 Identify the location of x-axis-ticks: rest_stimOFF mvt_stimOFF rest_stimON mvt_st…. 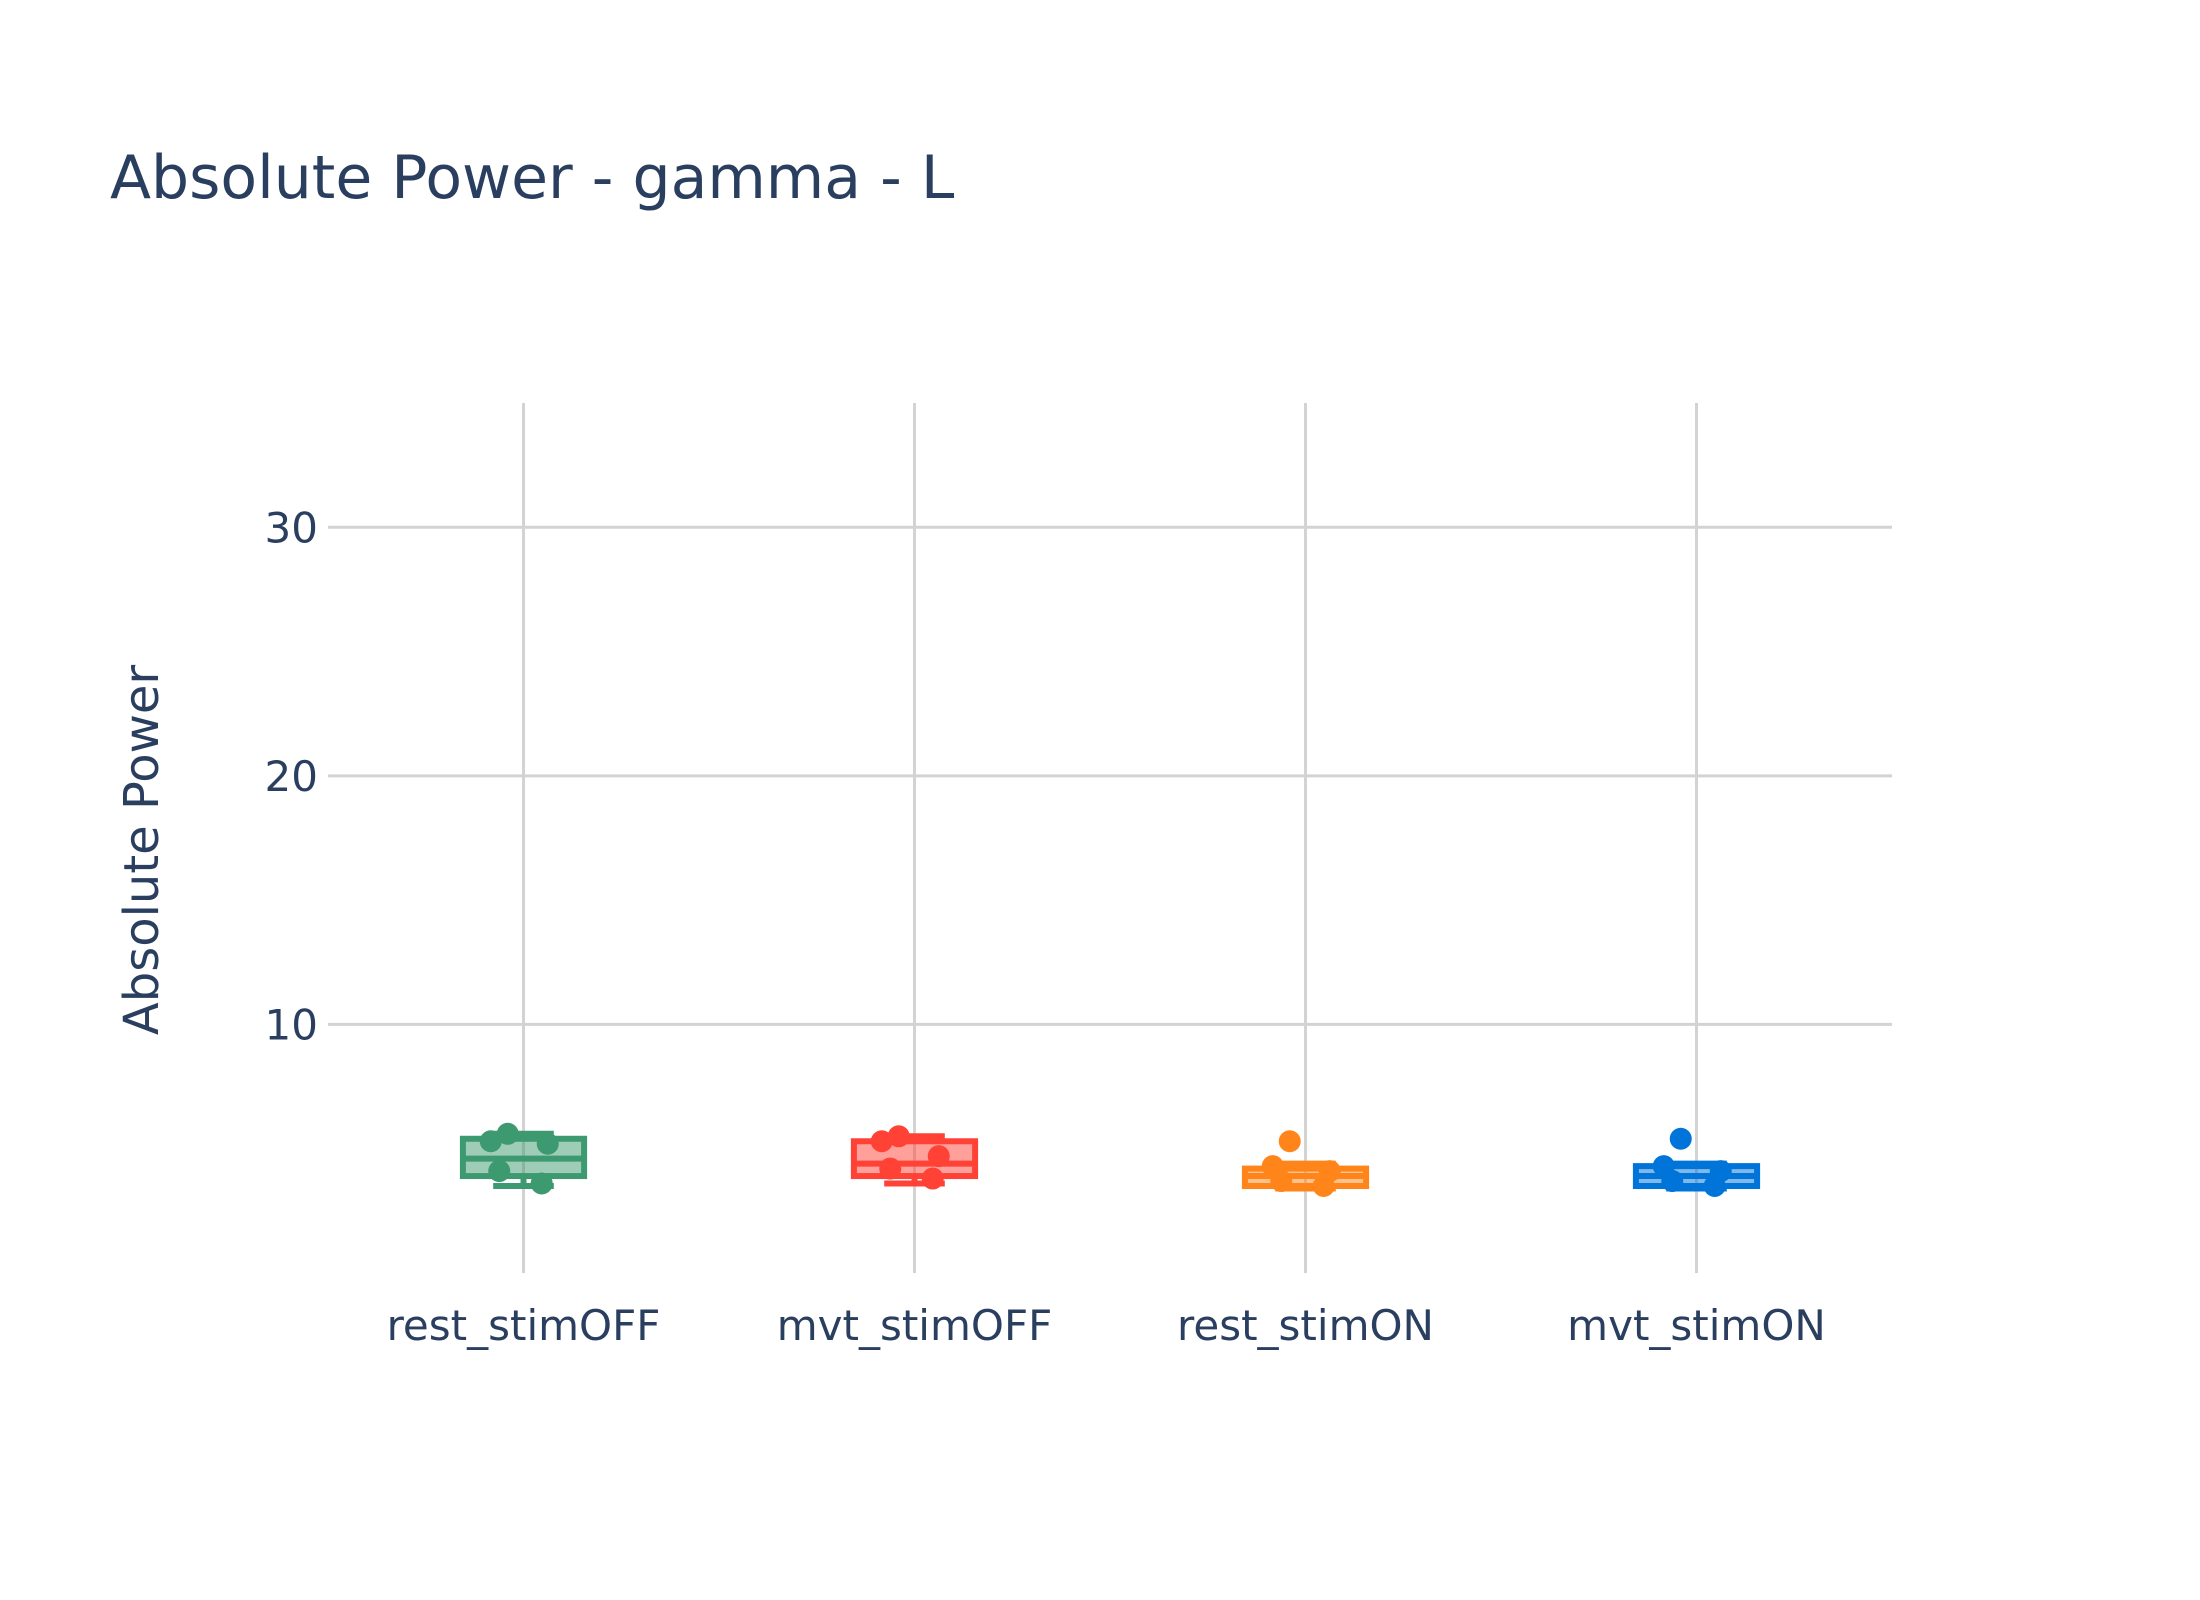
(1106, 1325).